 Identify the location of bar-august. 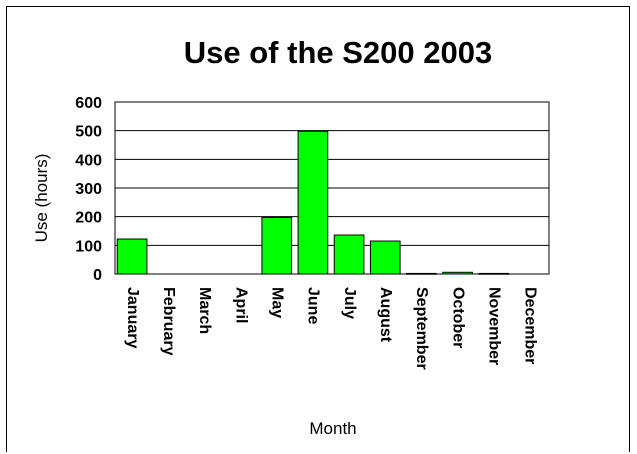
(385, 257).